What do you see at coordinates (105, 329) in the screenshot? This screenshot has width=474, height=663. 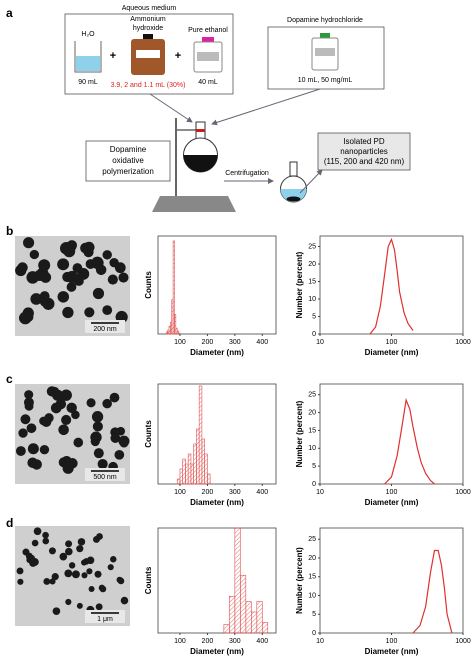 I see `scale-bar-label: 200 nm` at bounding box center [105, 329].